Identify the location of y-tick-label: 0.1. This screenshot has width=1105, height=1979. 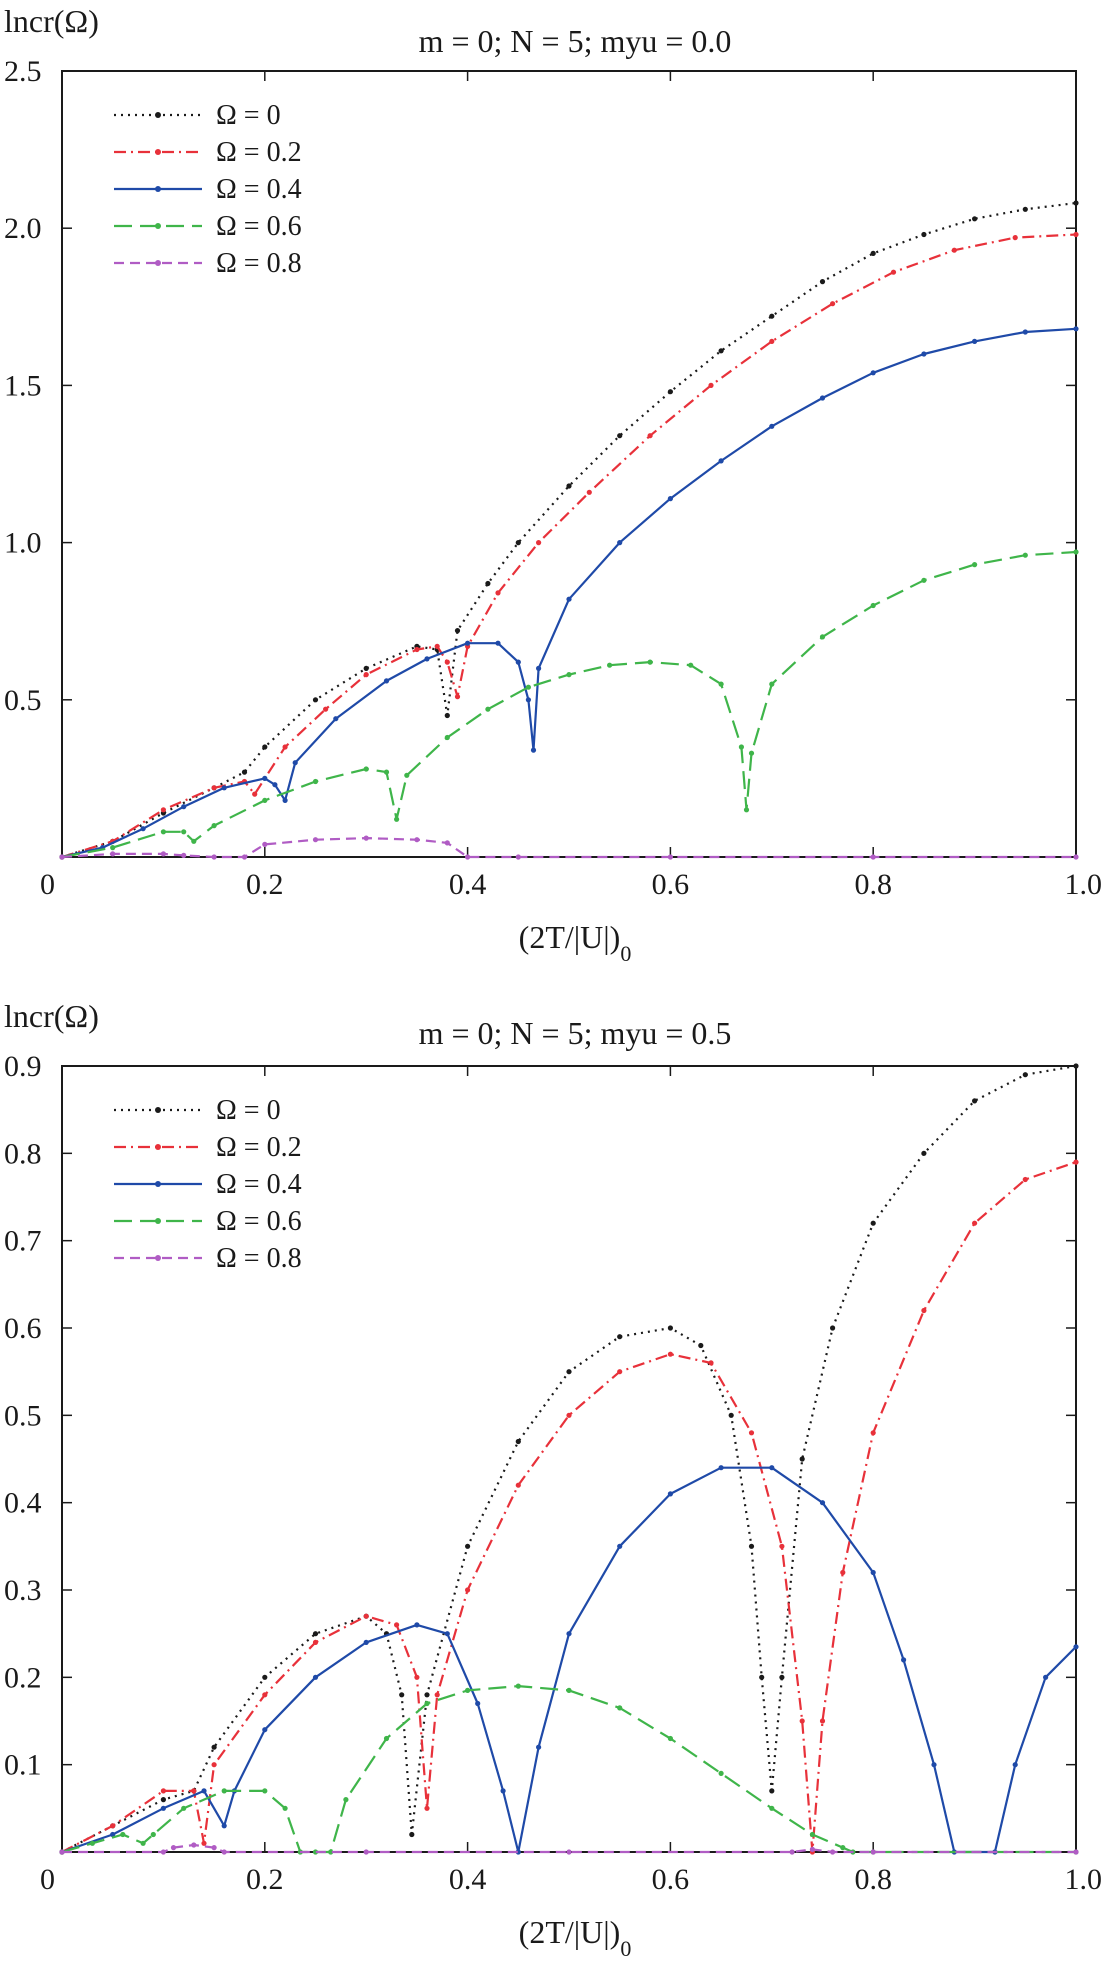
(23, 1765).